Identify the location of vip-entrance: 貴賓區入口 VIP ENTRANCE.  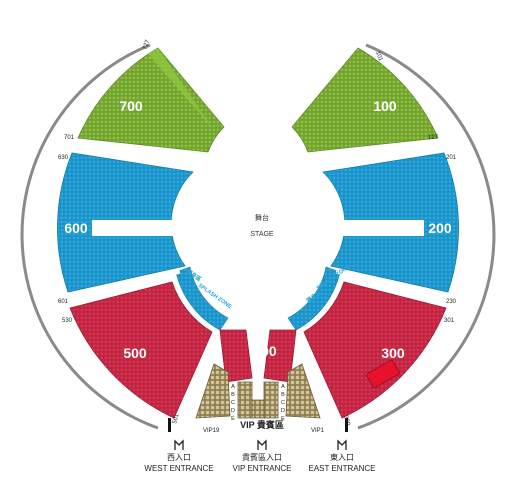
(262, 456).